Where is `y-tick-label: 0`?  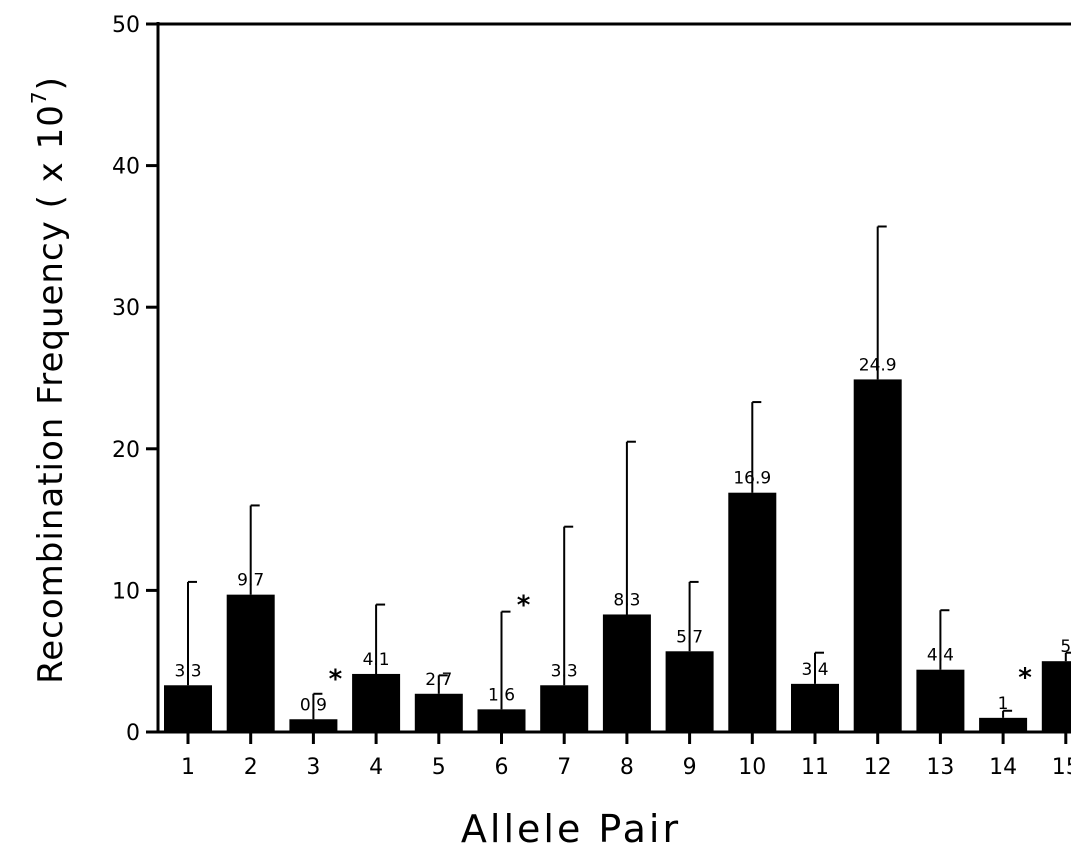 y-tick-label: 0 is located at coordinates (133, 733).